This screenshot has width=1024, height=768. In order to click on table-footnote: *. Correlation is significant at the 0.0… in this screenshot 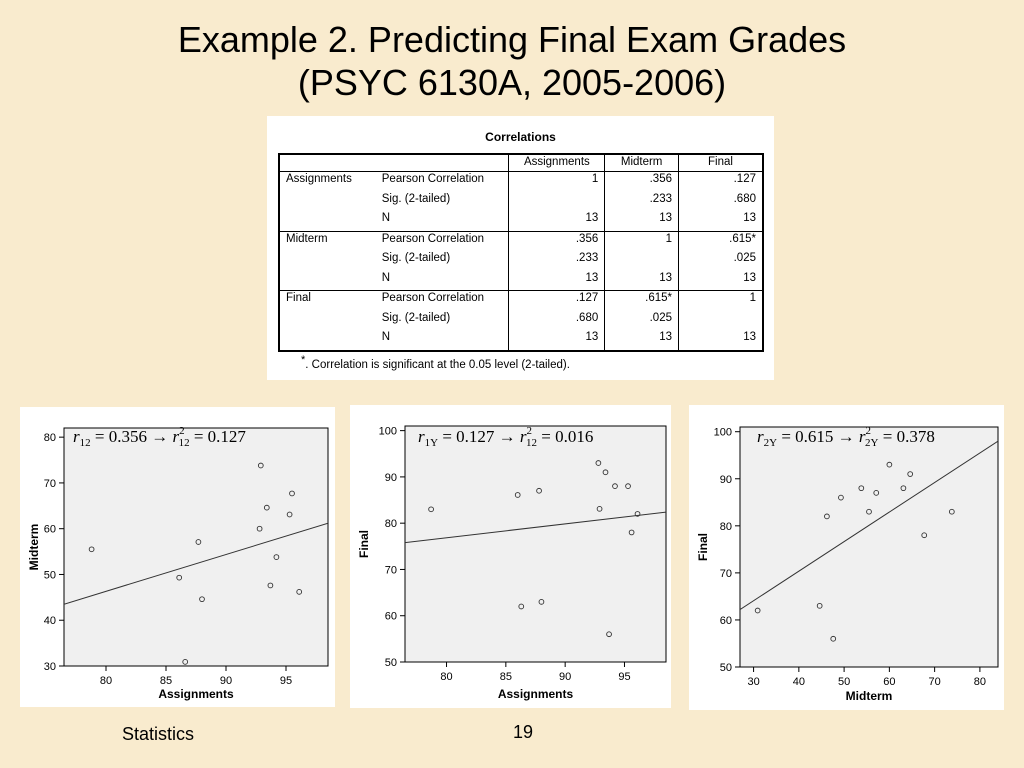, I will do `click(435, 362)`.